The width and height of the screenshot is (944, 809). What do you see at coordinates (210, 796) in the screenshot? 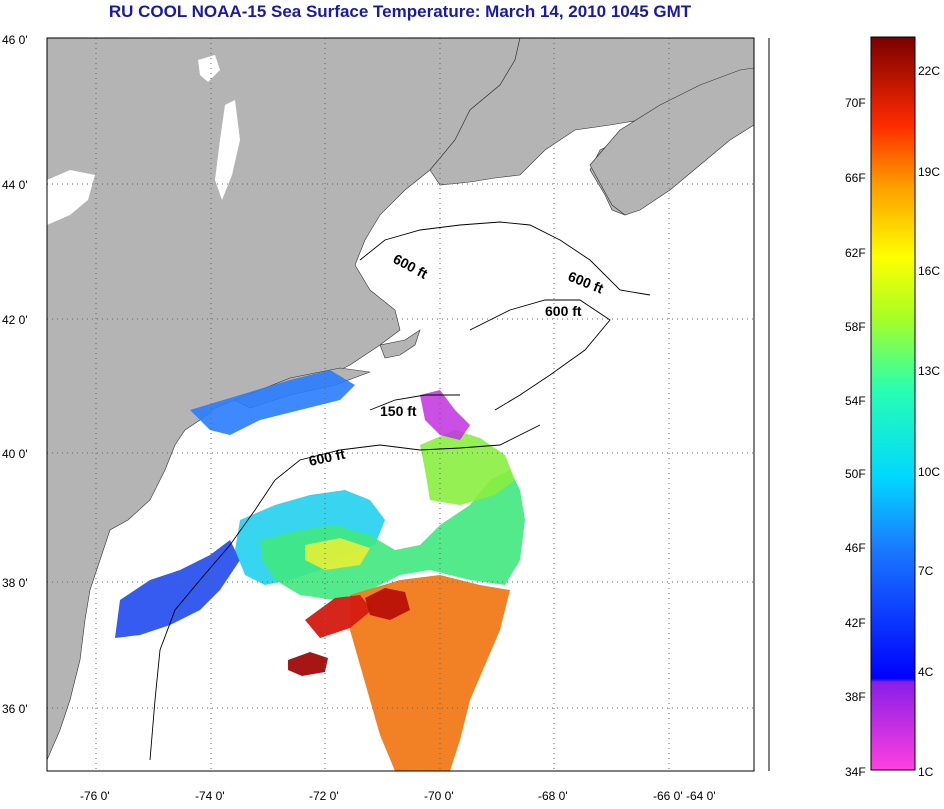
I see `lon-tick-label: -74 0'` at bounding box center [210, 796].